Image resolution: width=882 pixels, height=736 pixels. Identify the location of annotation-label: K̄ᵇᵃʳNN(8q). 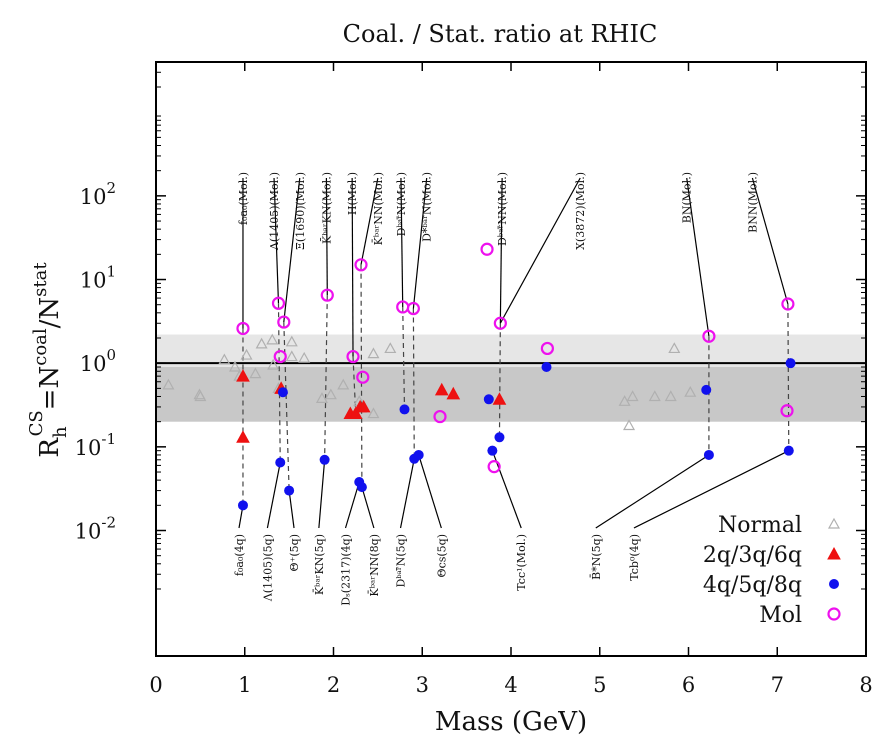
(374, 565).